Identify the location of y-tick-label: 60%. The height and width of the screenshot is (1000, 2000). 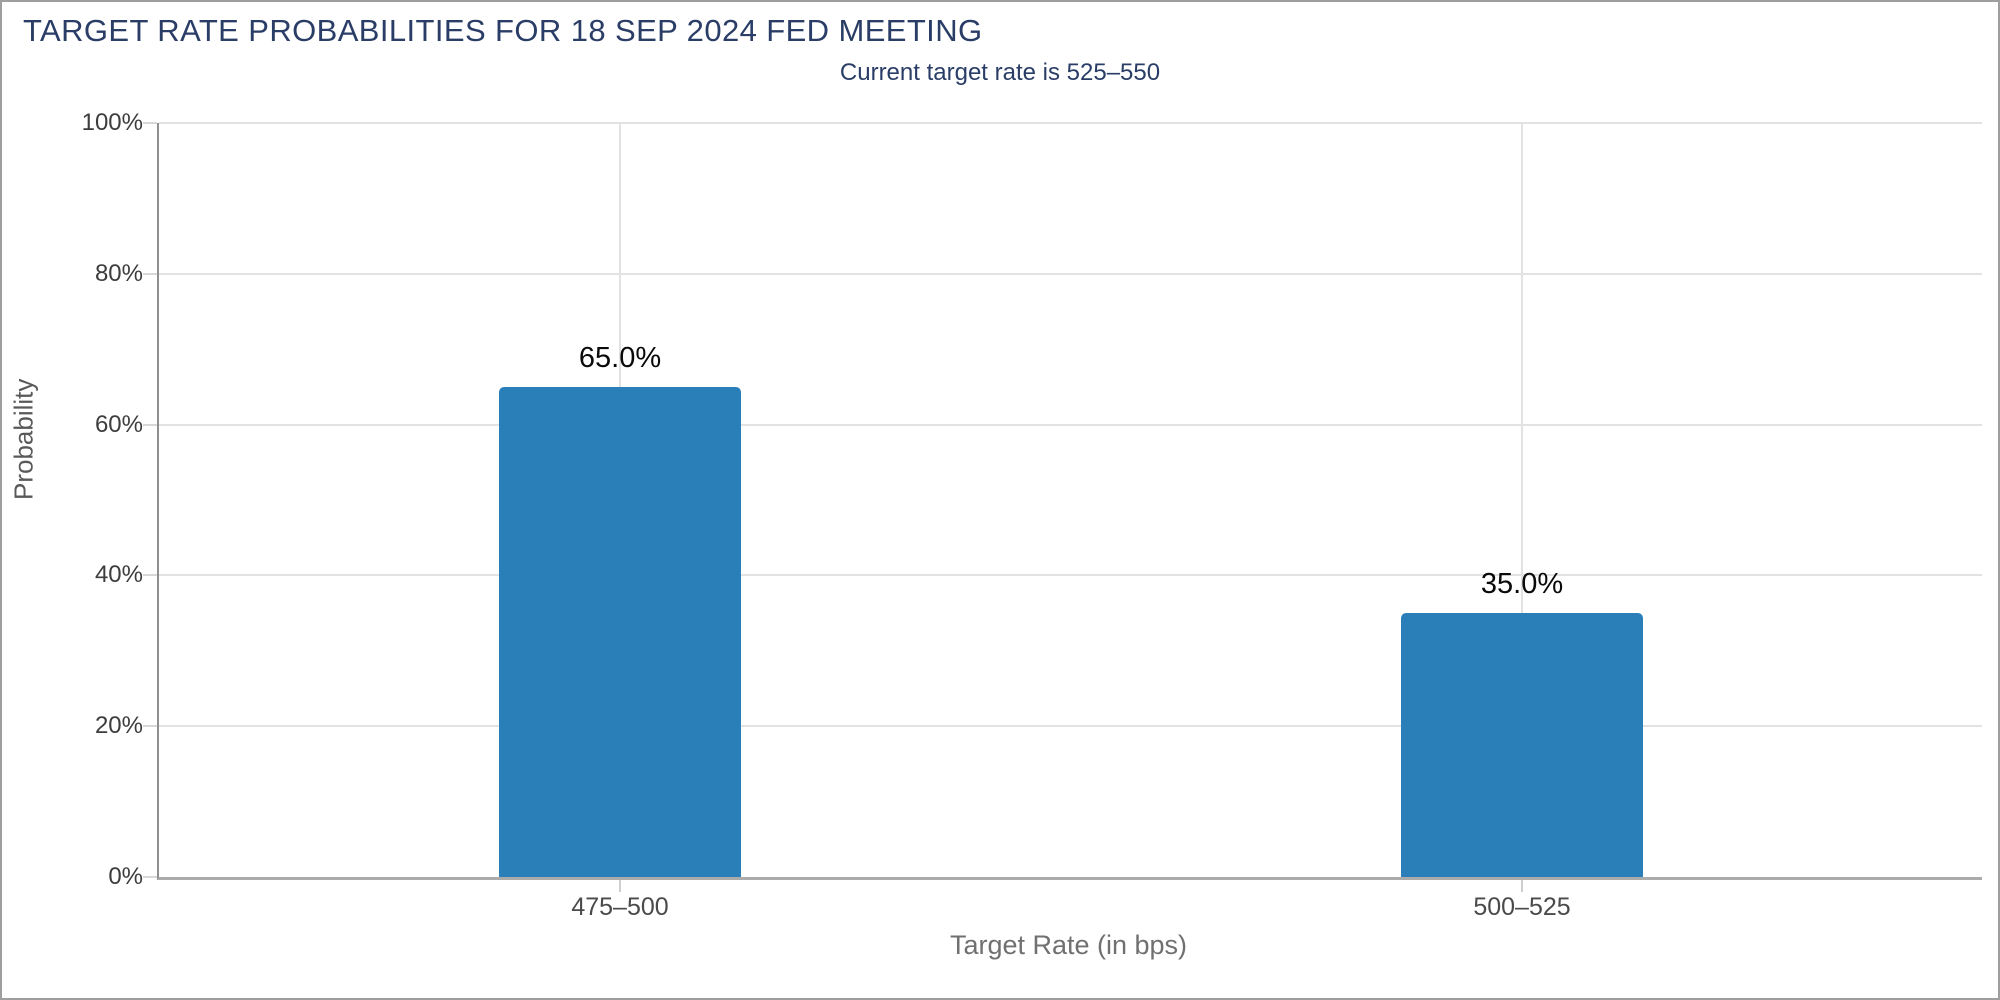
(118, 424).